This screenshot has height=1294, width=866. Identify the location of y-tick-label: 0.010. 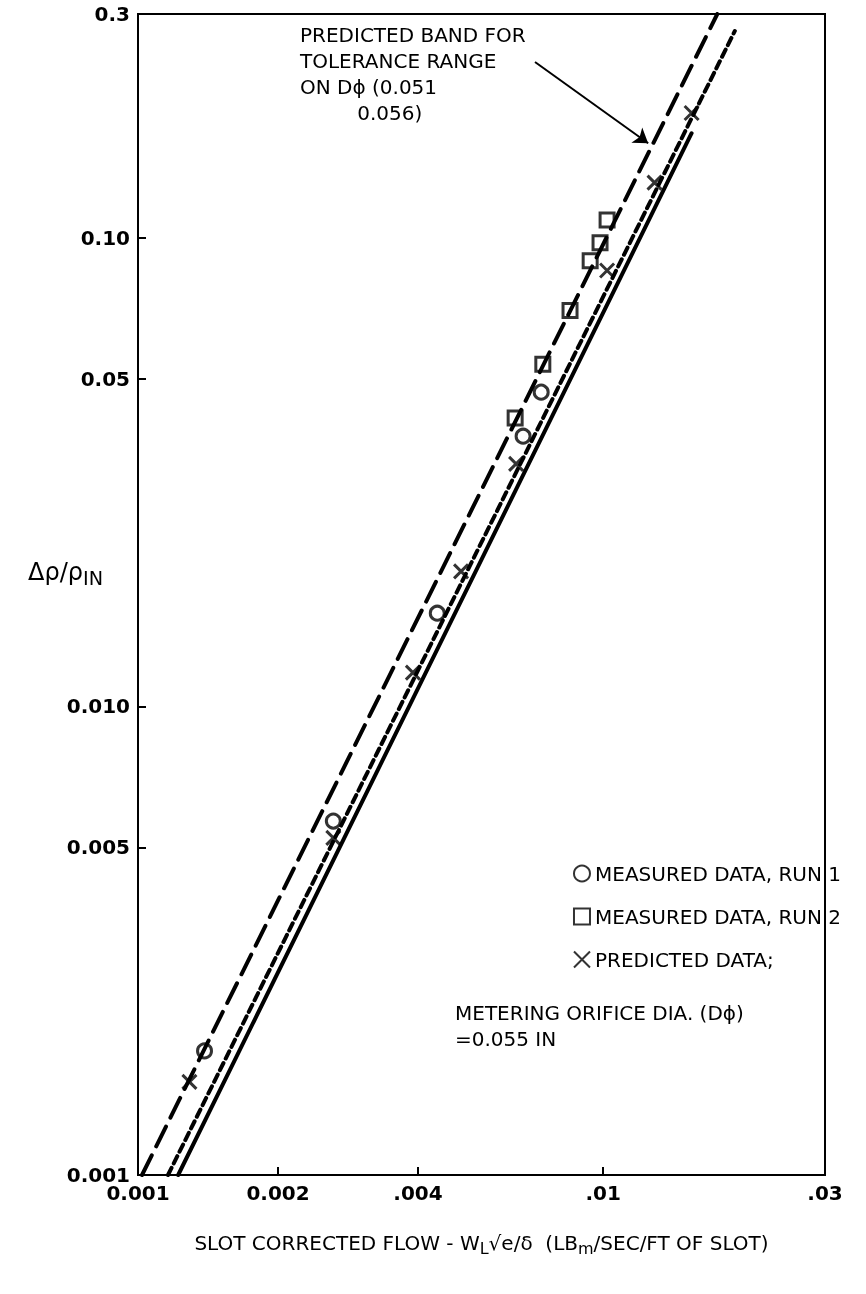
(98, 706).